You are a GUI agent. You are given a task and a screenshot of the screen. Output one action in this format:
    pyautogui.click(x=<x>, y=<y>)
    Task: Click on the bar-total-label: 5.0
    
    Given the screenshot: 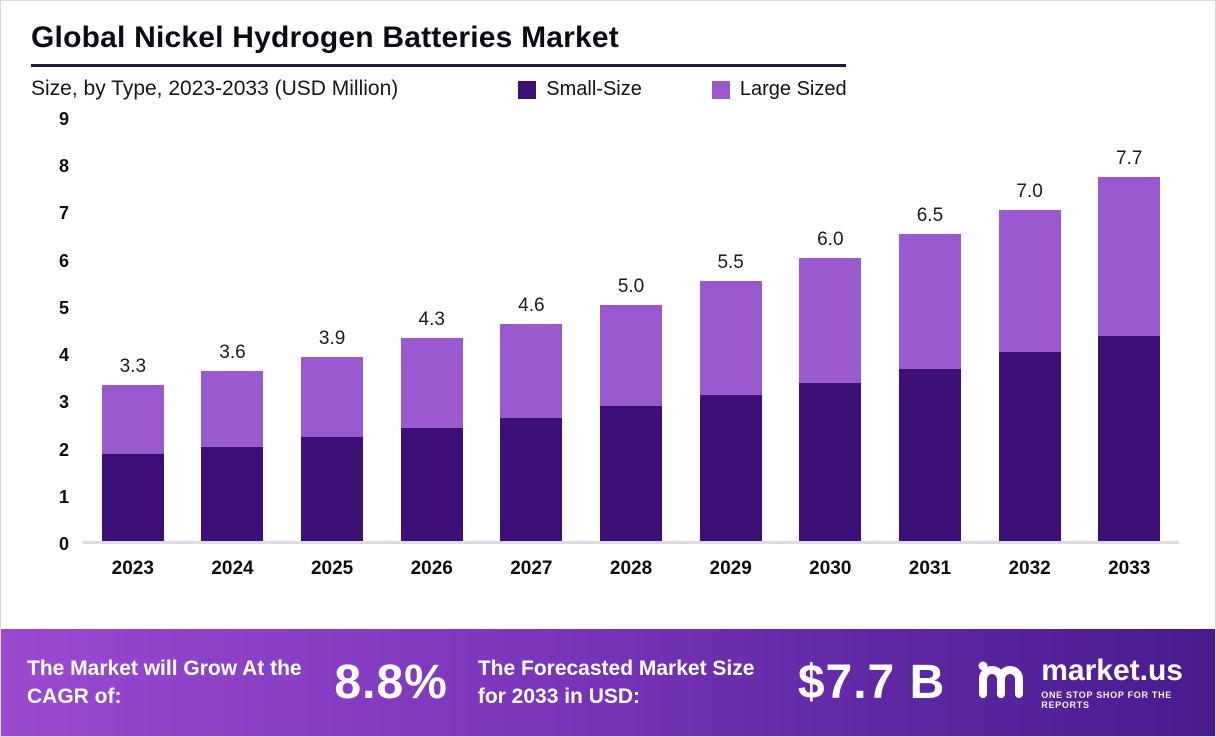 What is the action you would take?
    pyautogui.click(x=631, y=286)
    